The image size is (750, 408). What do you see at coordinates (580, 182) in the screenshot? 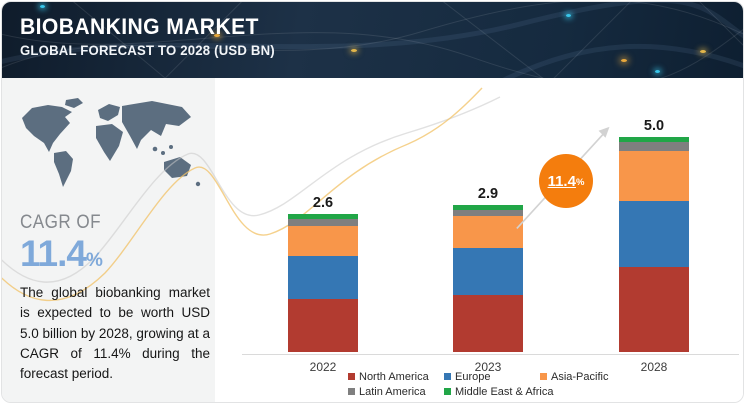
I see `badge-percent-sign: %` at bounding box center [580, 182].